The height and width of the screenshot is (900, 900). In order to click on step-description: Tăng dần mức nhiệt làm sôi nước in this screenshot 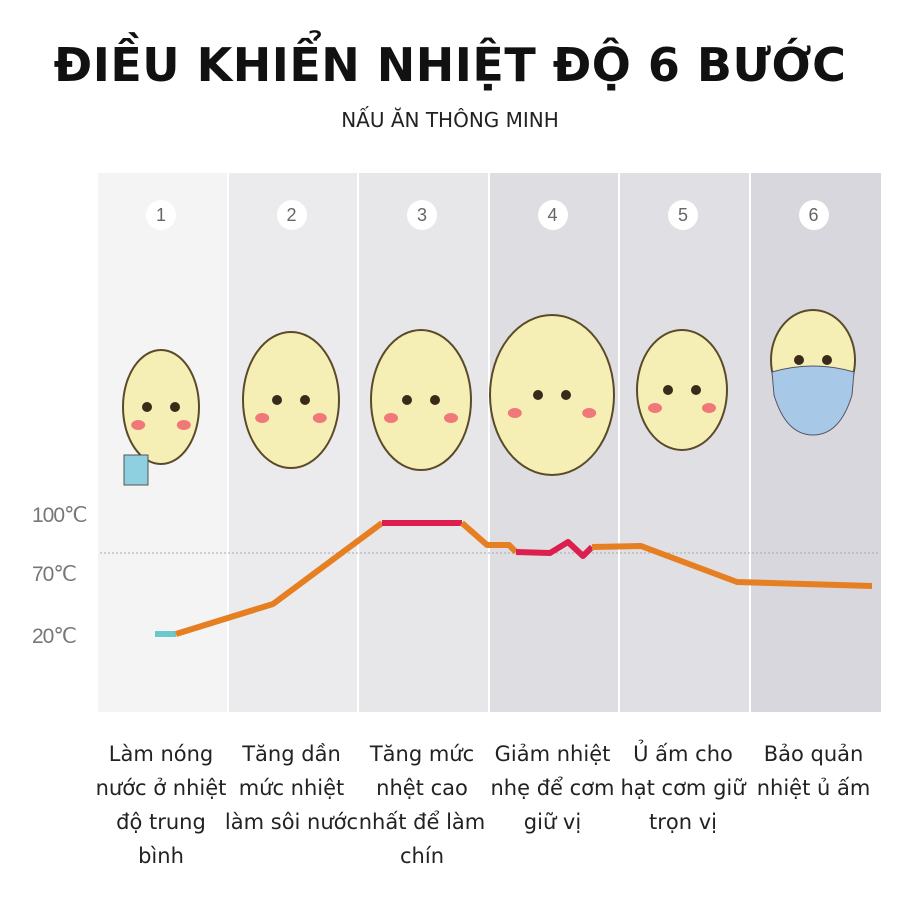, I will do `click(291, 788)`.